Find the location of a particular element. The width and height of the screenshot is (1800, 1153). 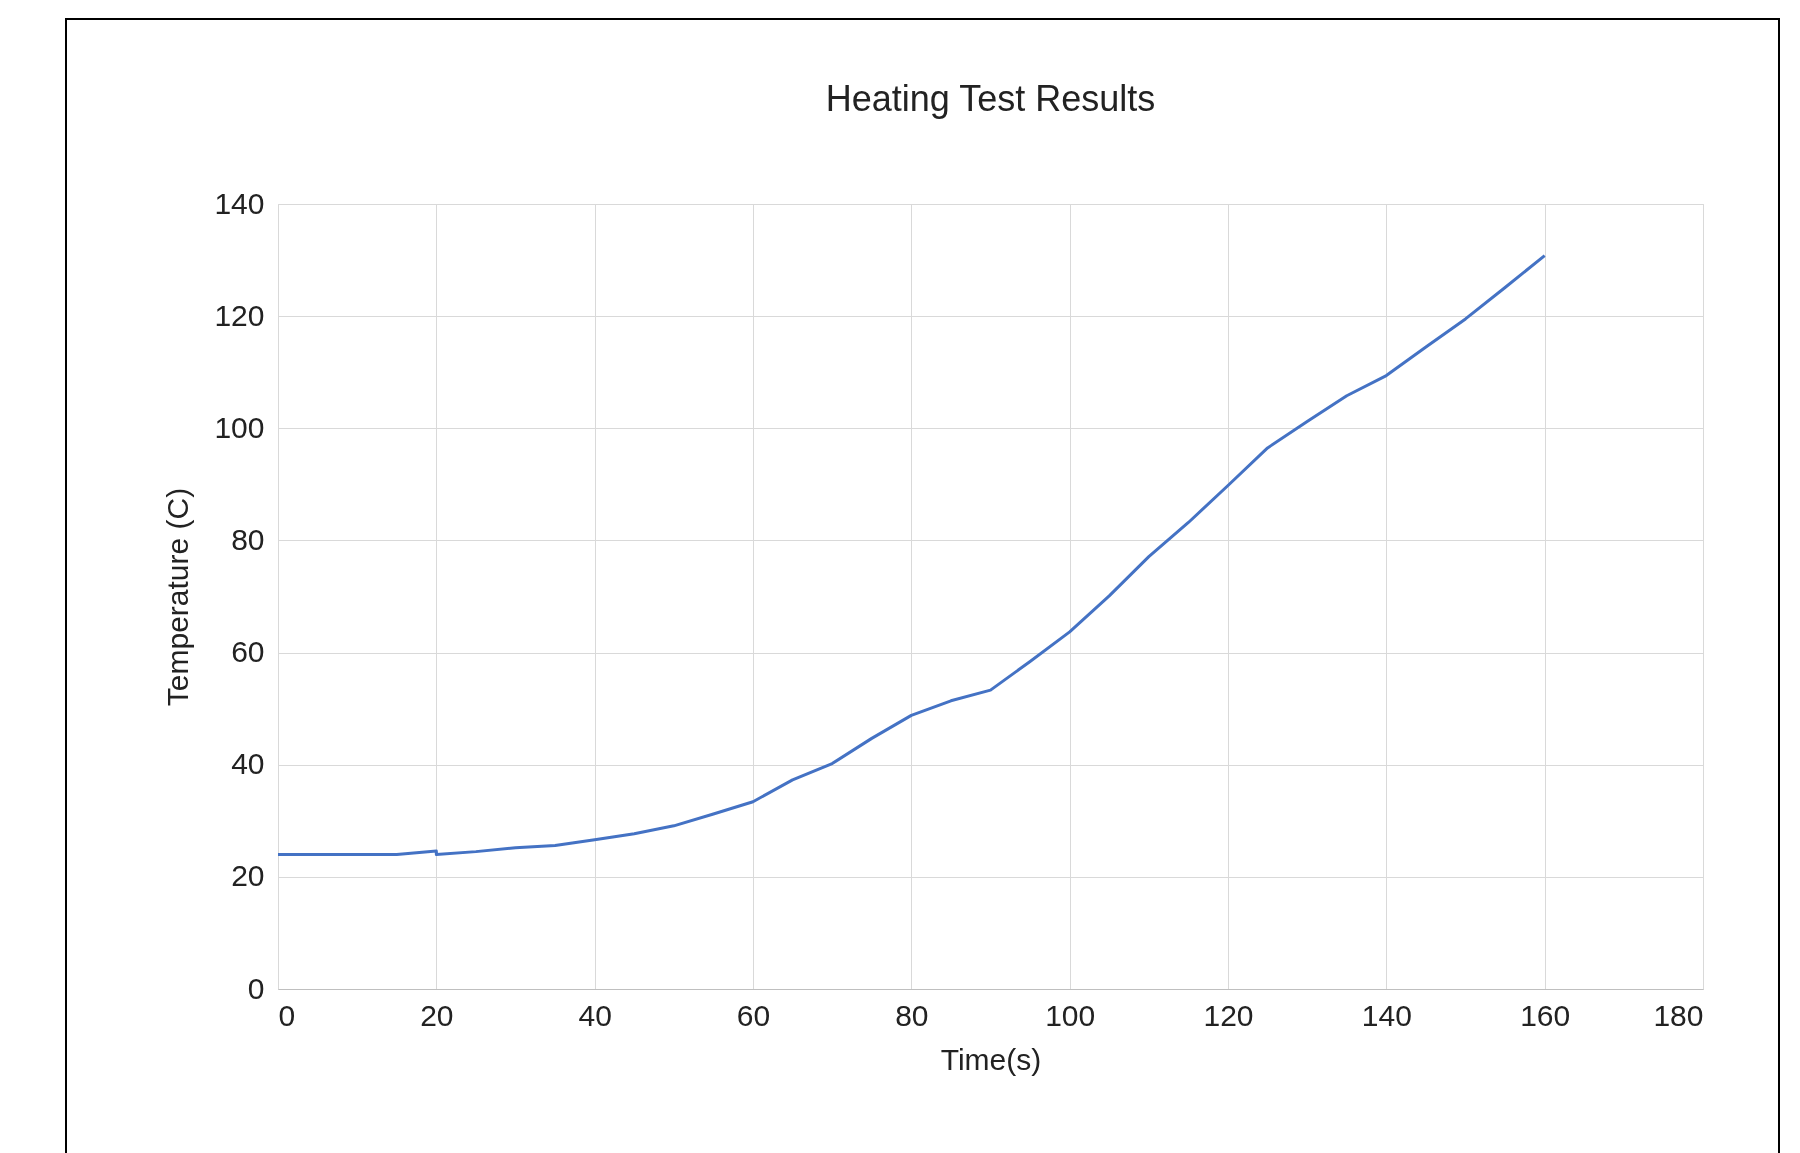

x-tick-label: 0 is located at coordinates (287, 1015).